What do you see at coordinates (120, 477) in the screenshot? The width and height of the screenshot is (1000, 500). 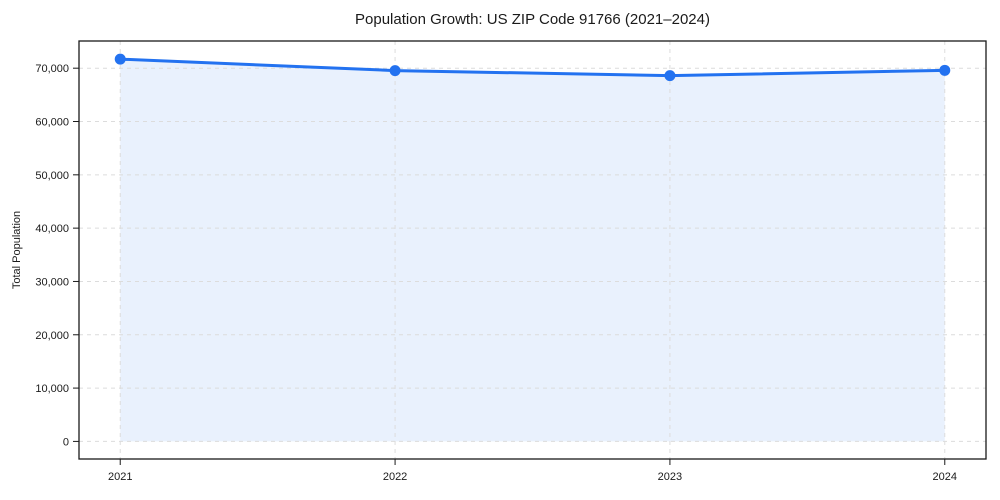 I see `x-tick-label-2021: 2021` at bounding box center [120, 477].